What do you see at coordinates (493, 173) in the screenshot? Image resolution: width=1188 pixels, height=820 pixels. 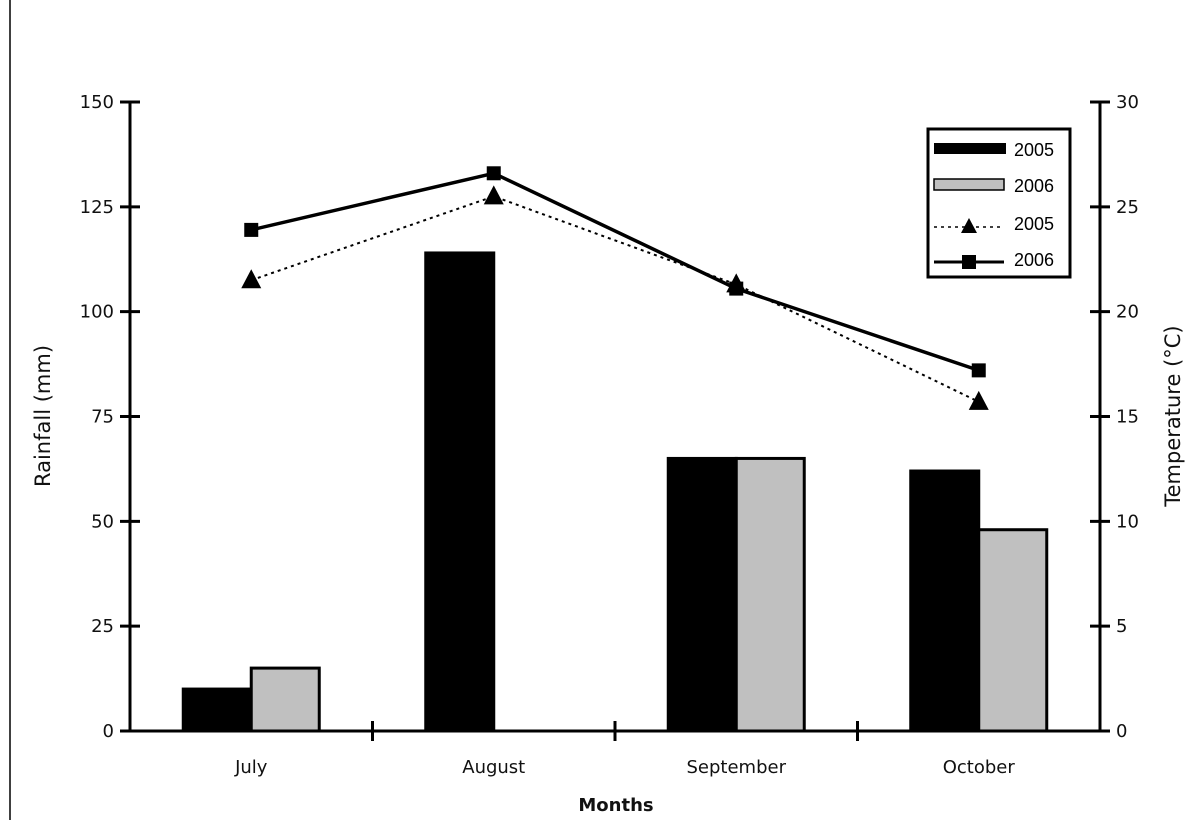 I see `marker-square-2006-august` at bounding box center [493, 173].